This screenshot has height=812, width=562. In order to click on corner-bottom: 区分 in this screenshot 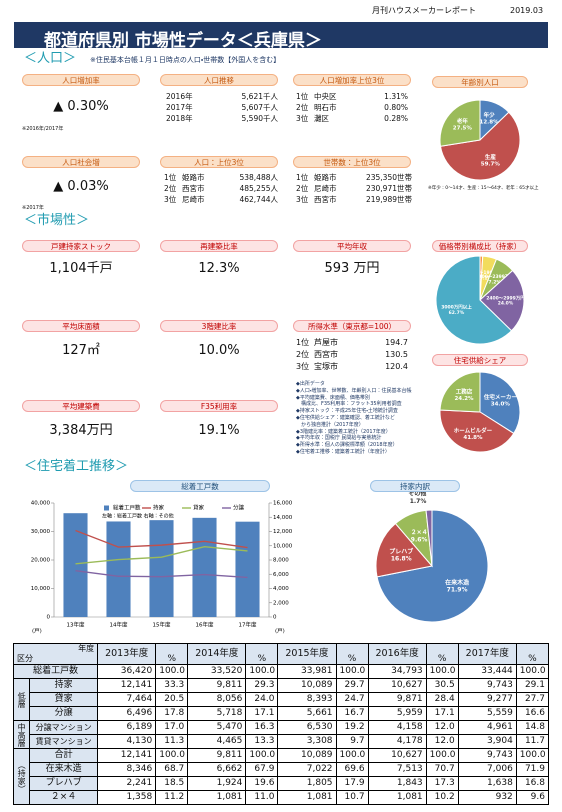, I will do `click(25, 658)`.